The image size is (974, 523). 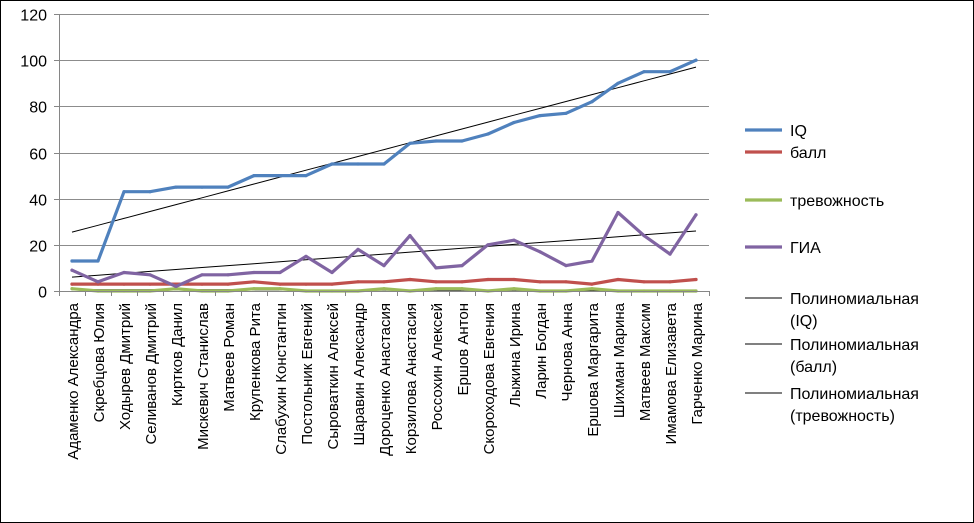 What do you see at coordinates (177, 354) in the screenshot?
I see `x-tick-label: Киртков Данил` at bounding box center [177, 354].